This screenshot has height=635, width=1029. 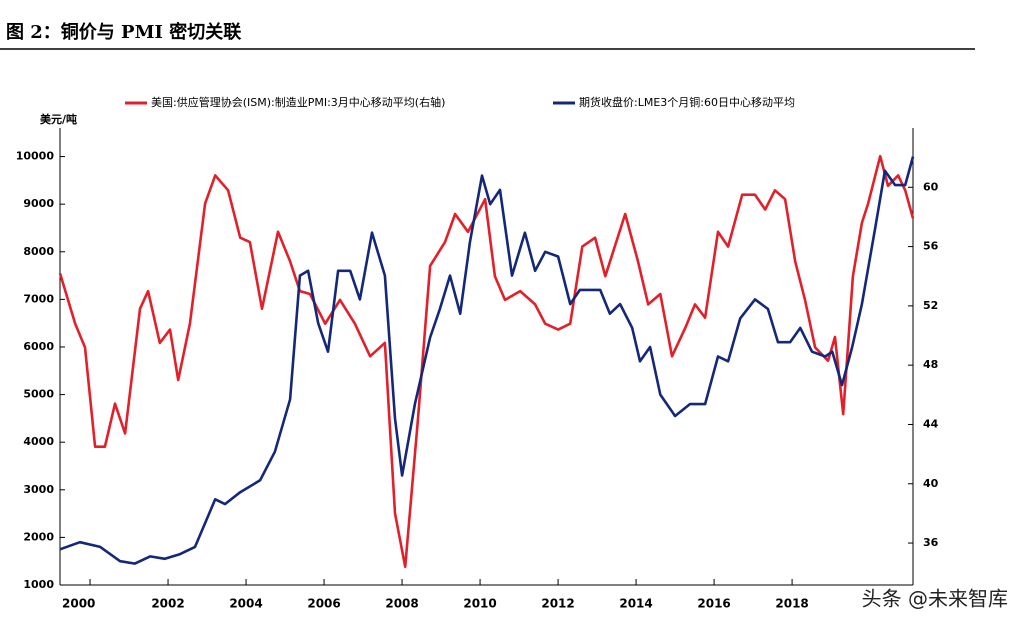 I want to click on y2-tick-label: 48, so click(x=930, y=364).